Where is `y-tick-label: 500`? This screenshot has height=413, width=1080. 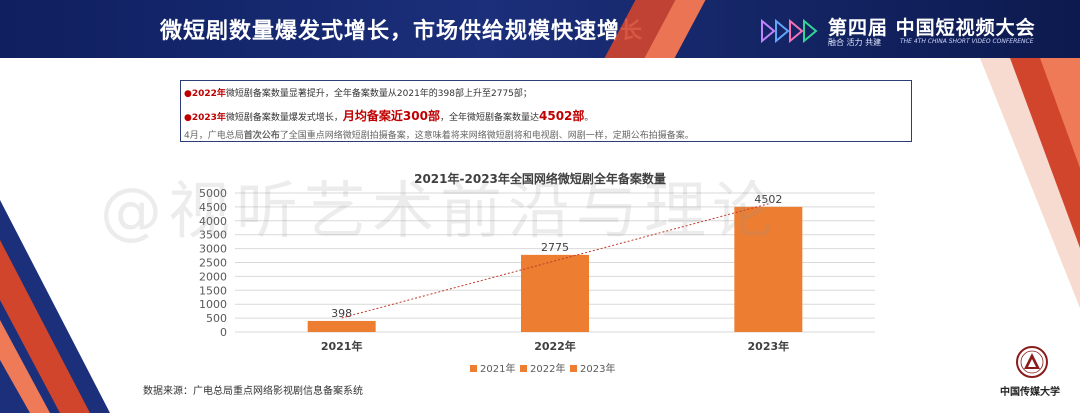
y-tick-label: 500 is located at coordinates (216, 318).